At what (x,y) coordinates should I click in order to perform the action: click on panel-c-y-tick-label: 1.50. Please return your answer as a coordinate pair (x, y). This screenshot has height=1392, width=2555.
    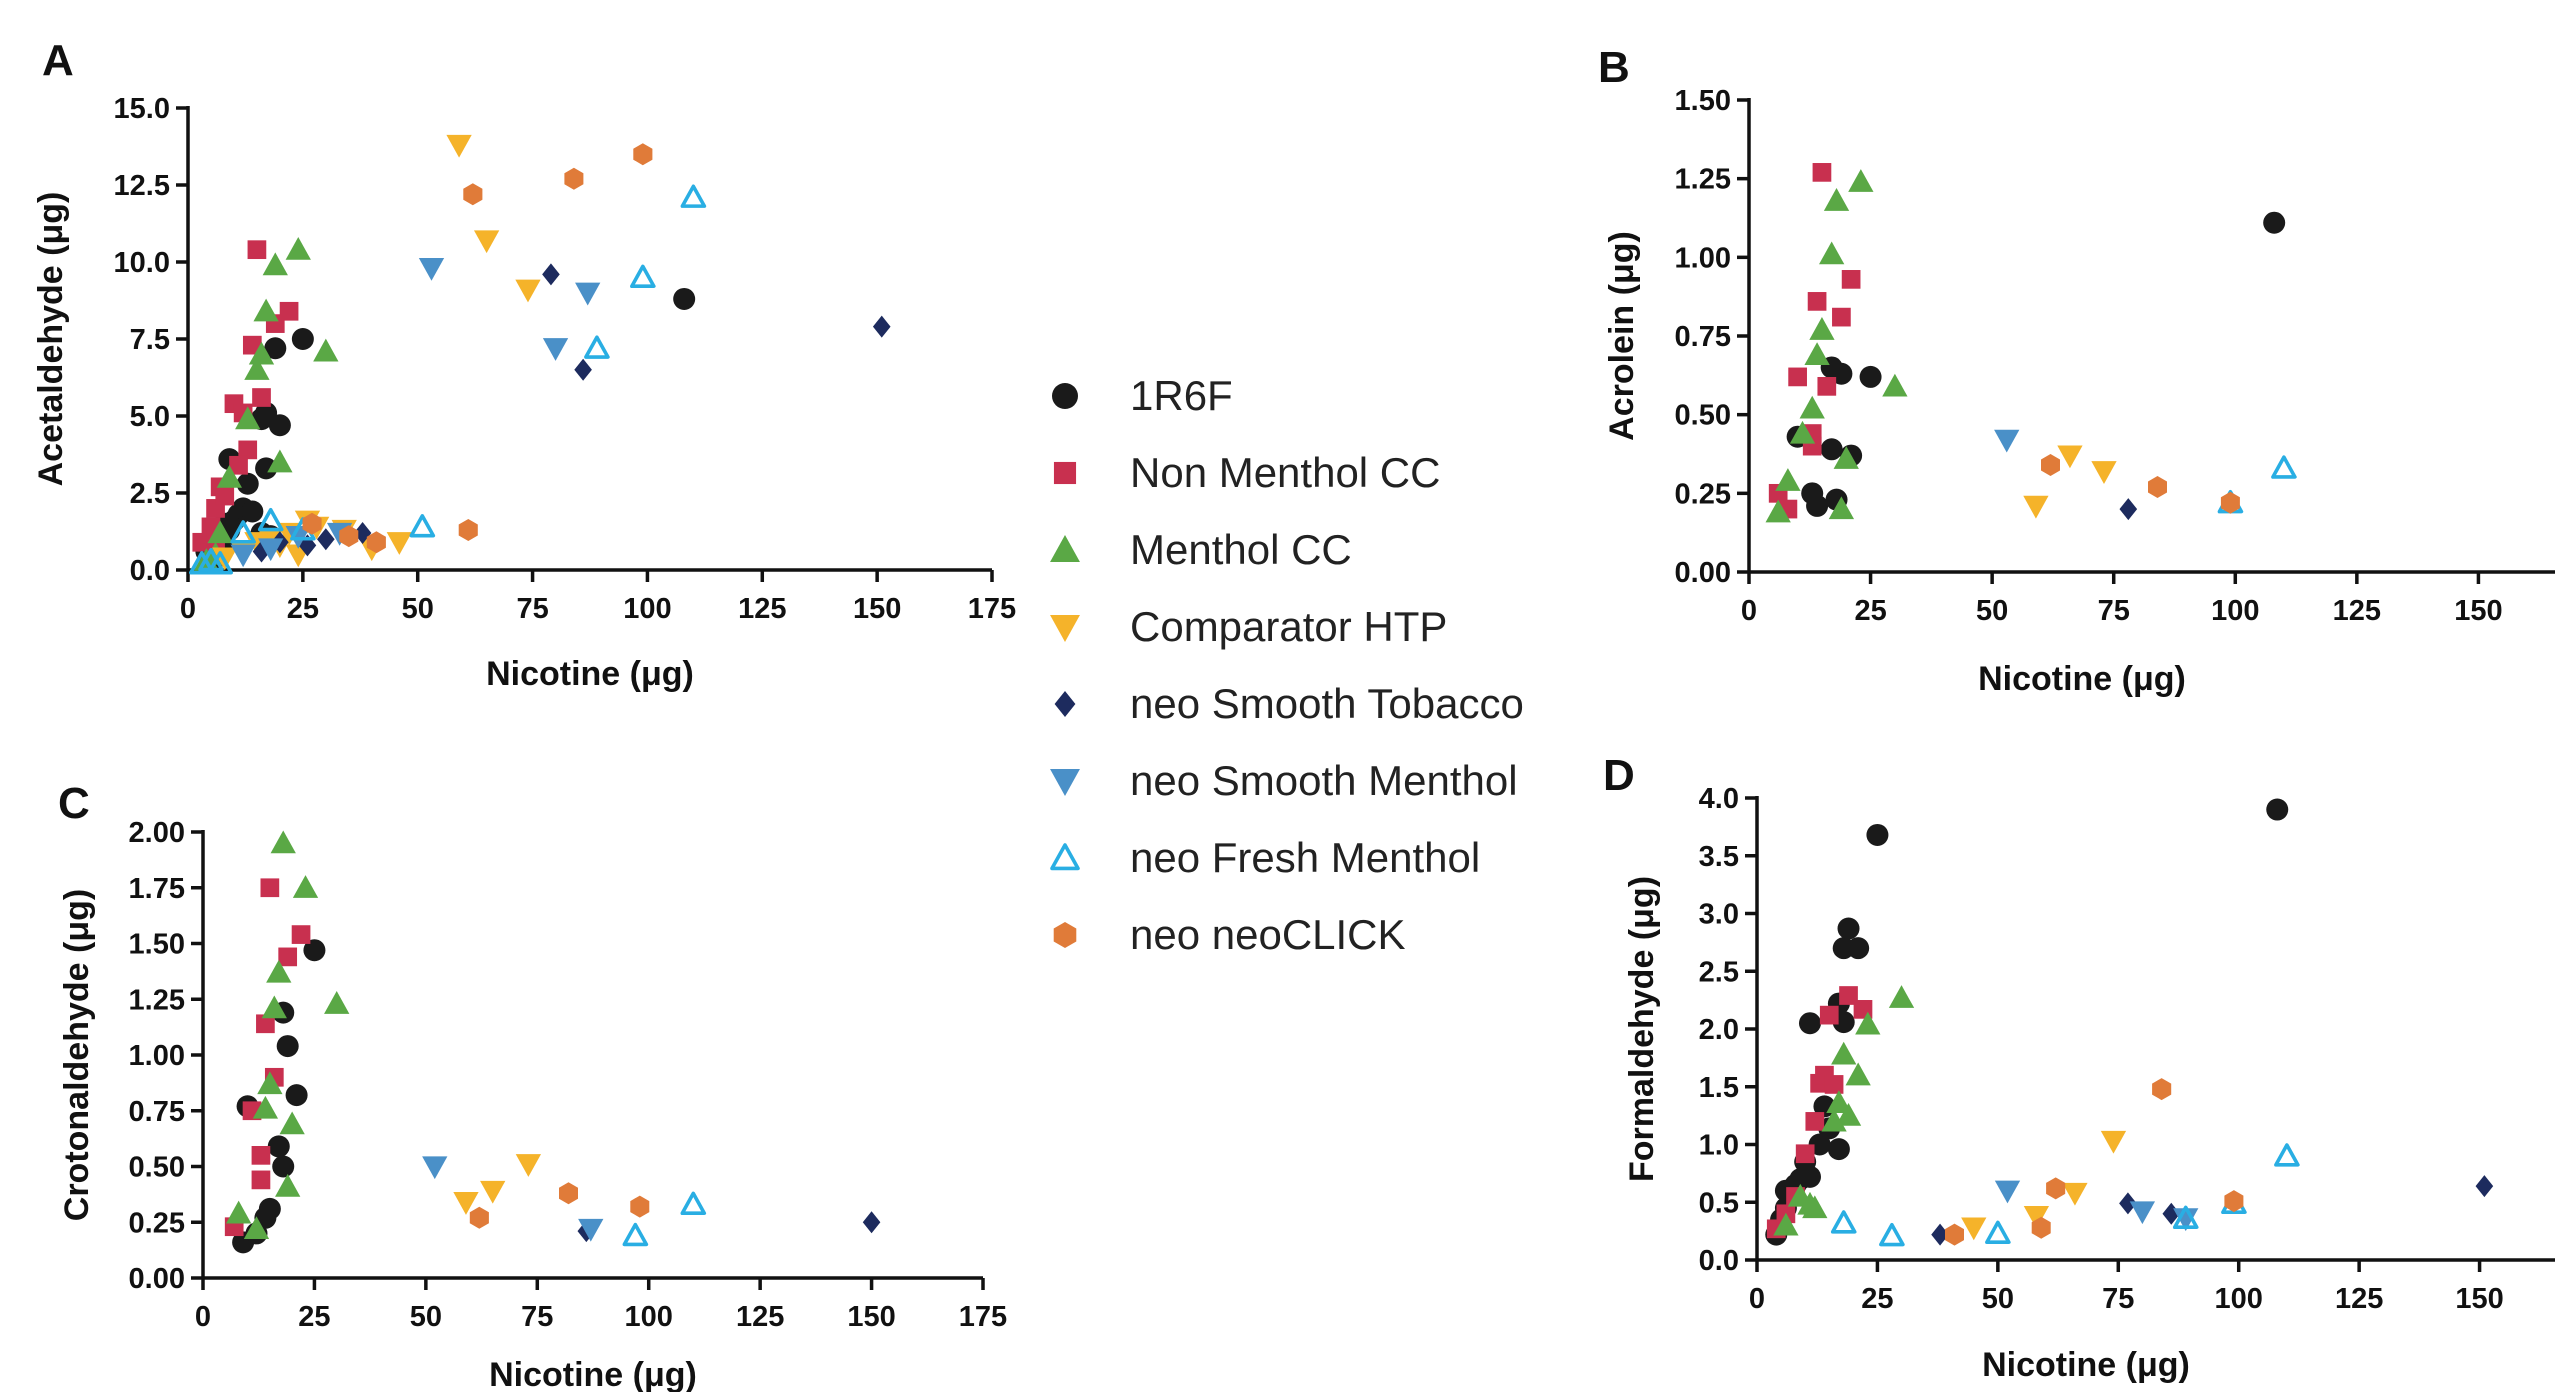
    Looking at the image, I should click on (157, 945).